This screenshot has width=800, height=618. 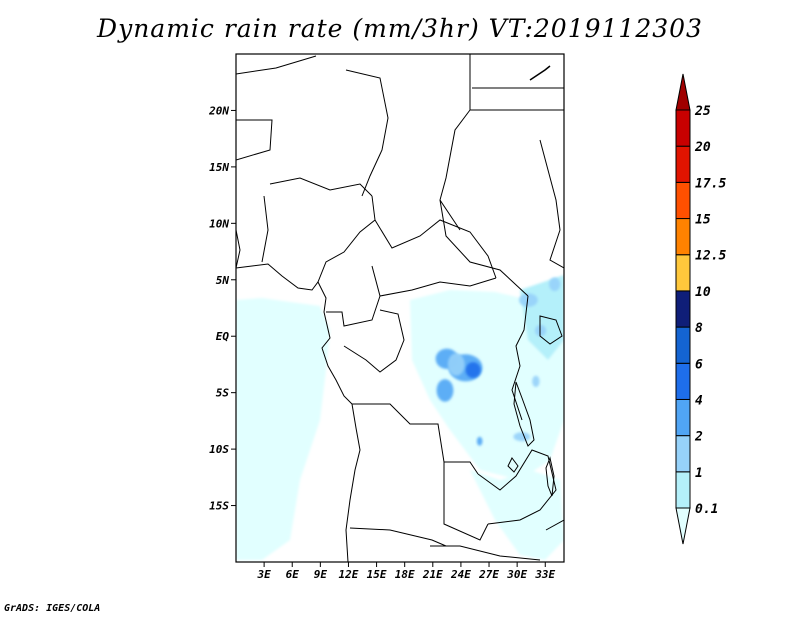 I want to click on lat-tick-label: 10N, so click(x=219, y=223).